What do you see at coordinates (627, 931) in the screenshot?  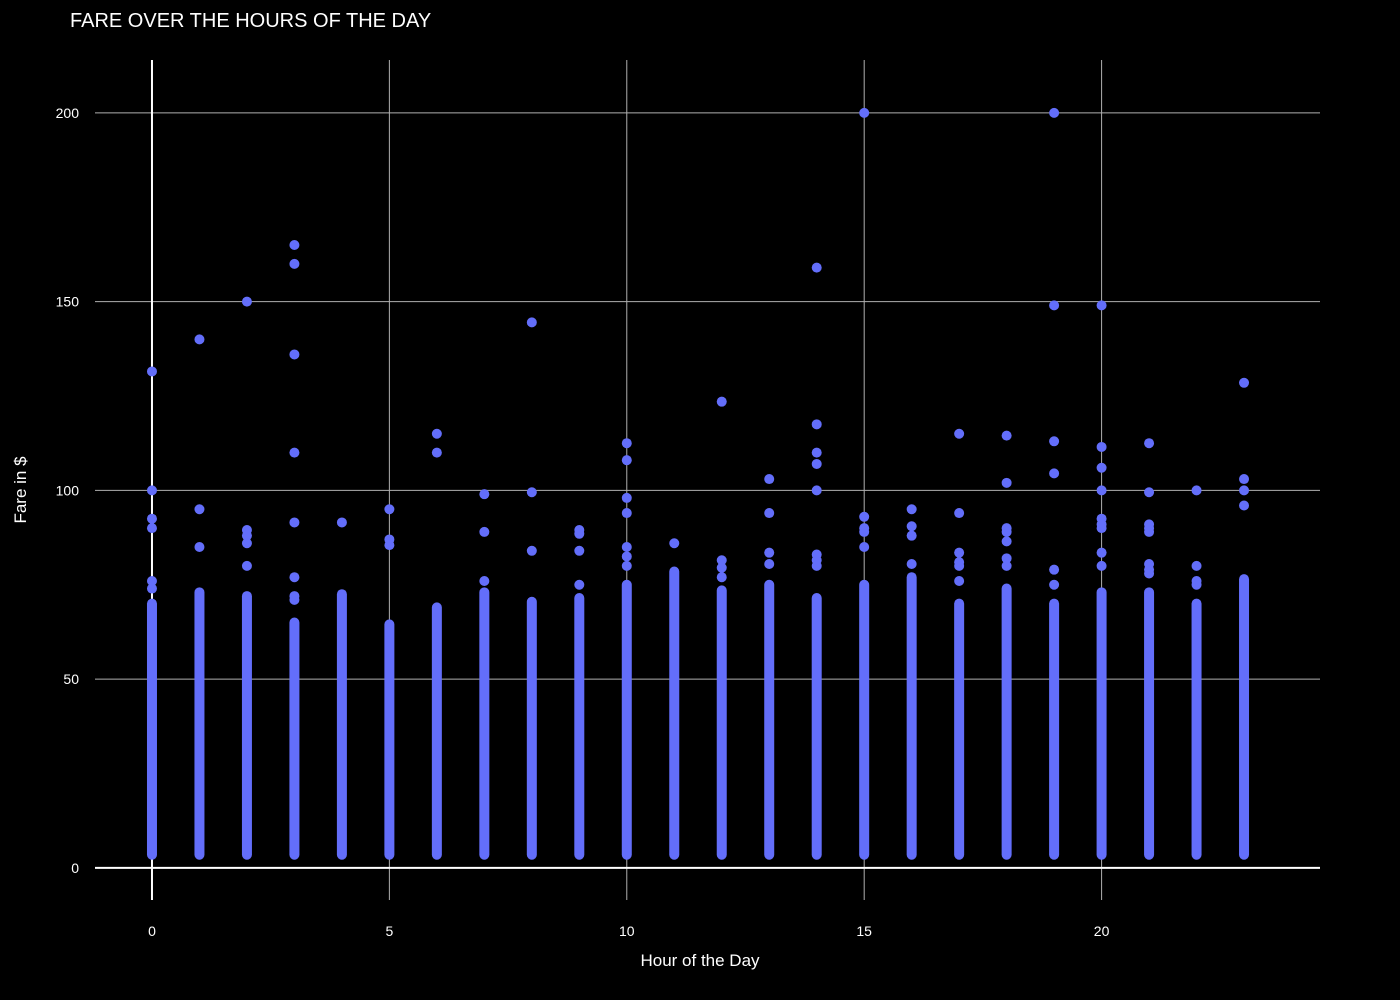 I see `x-tick-label: 10` at bounding box center [627, 931].